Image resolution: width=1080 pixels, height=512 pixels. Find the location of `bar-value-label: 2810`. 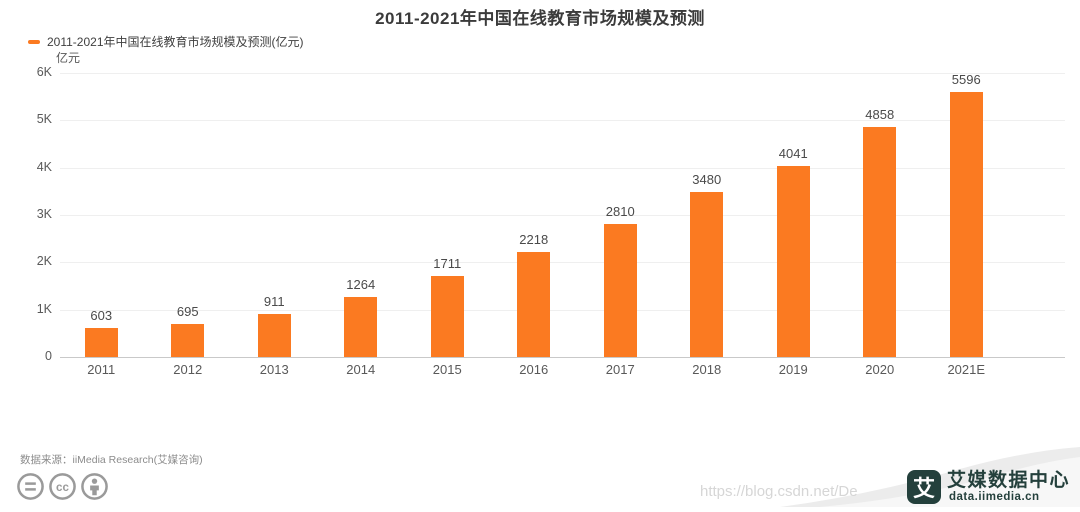

bar-value-label: 2810 is located at coordinates (620, 211).